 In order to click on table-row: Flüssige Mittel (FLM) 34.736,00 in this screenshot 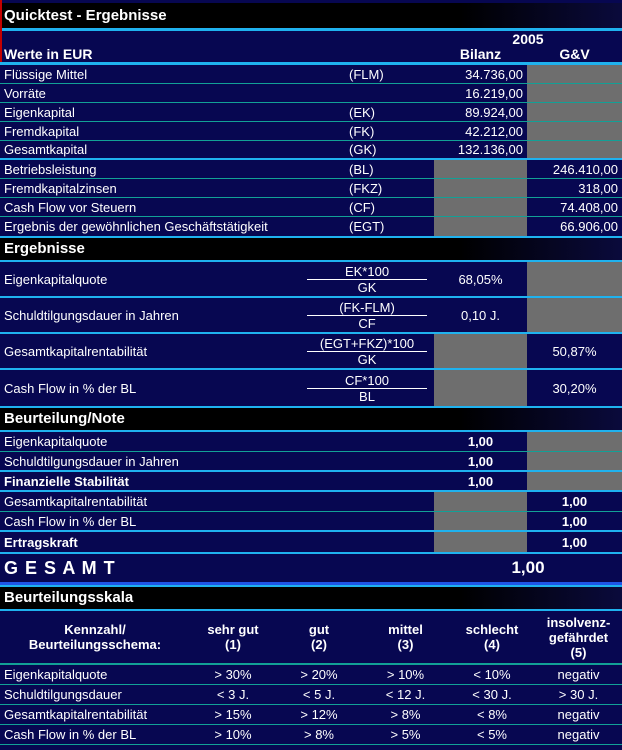, I will do `click(311, 74)`.